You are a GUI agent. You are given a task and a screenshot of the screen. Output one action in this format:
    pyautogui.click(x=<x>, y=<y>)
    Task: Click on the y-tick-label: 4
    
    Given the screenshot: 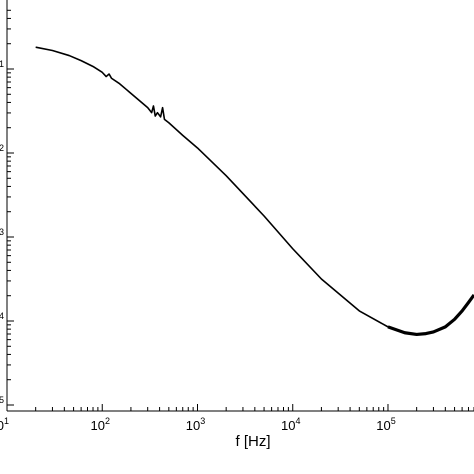 What is the action you would take?
    pyautogui.click(x=2, y=316)
    